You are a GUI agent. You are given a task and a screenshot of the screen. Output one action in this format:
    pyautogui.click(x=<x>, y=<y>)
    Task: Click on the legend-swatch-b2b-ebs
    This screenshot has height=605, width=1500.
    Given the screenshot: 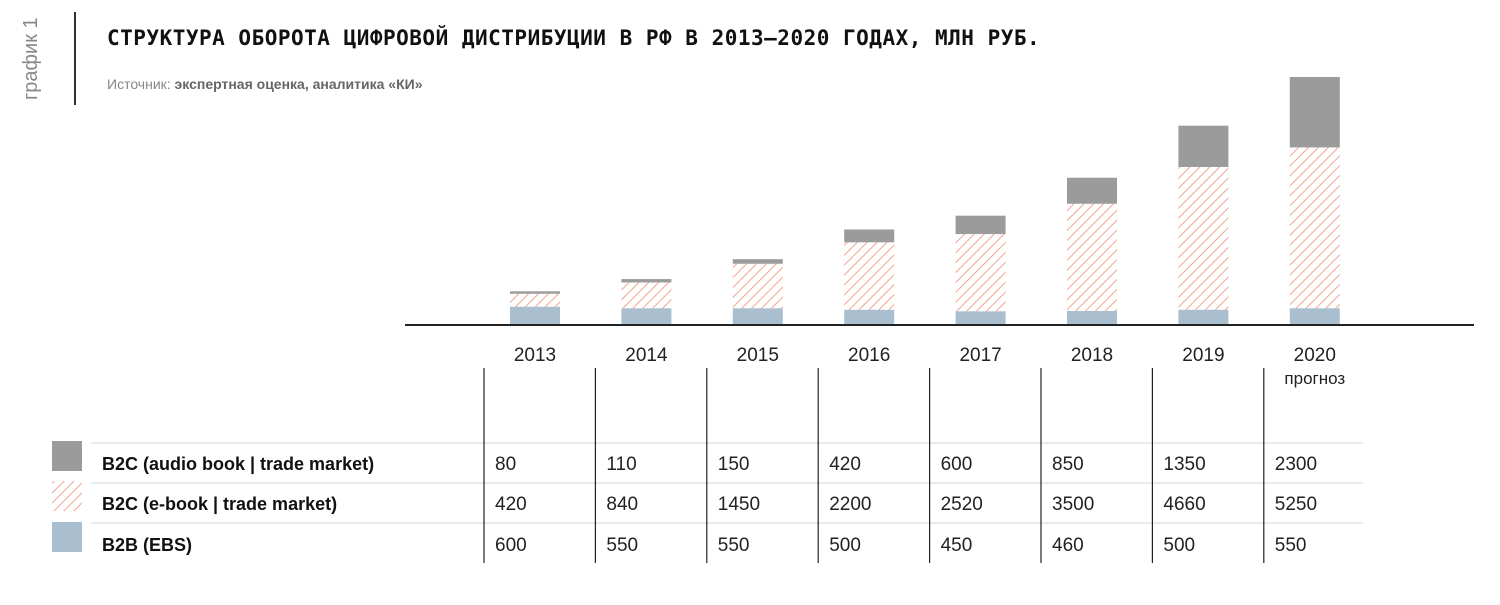 What is the action you would take?
    pyautogui.click(x=67, y=537)
    